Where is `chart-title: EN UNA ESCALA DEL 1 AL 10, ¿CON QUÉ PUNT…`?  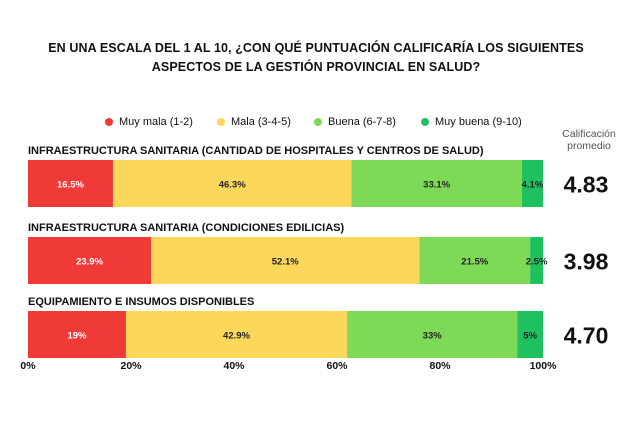 chart-title: EN UNA ESCALA DEL 1 AL 10, ¿CON QUÉ PUNT… is located at coordinates (316, 57).